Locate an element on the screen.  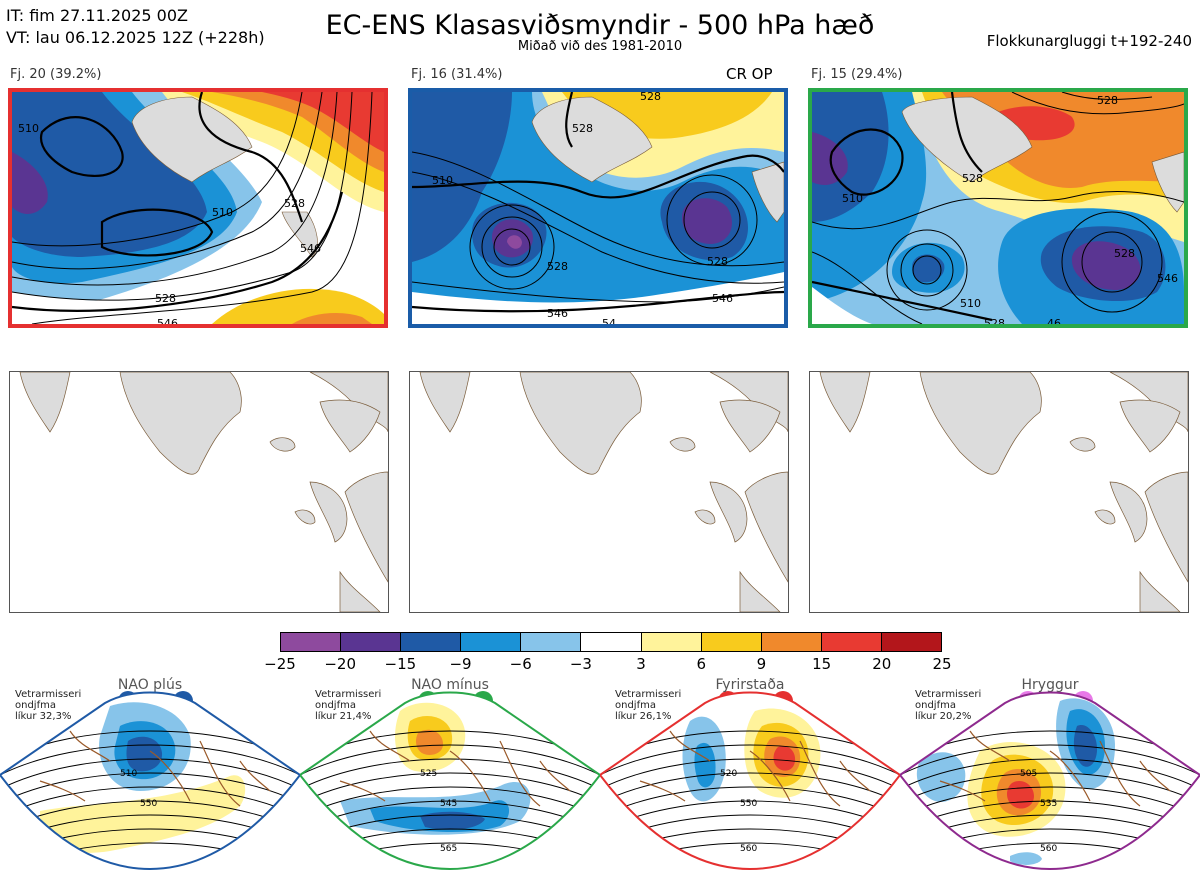
valid-time: VT: lau 06.12.2025 12Z (+228h) is located at coordinates (135, 37).